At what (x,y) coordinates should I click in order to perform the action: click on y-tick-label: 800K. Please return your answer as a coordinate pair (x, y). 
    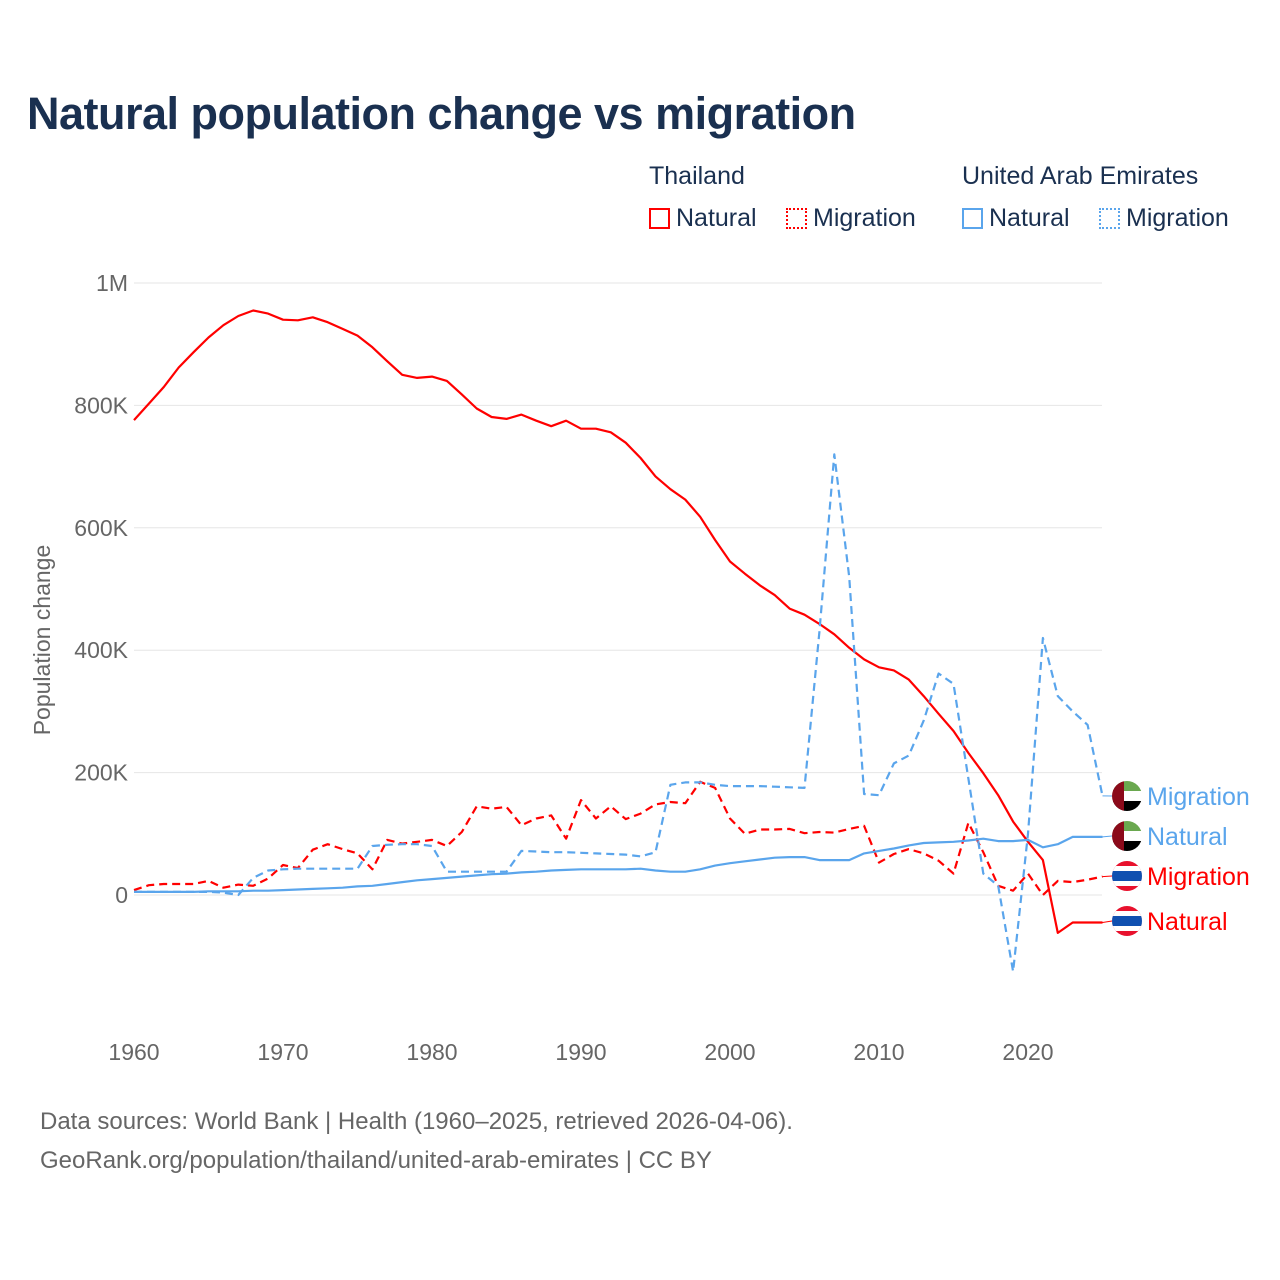
    Looking at the image, I should click on (101, 405).